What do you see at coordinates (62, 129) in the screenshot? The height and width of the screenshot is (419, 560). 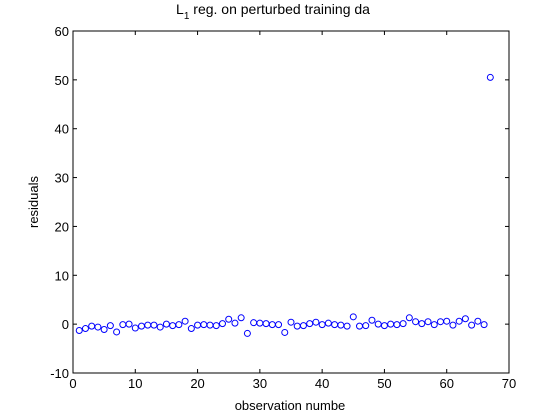 I see `y-tick-label: 40` at bounding box center [62, 129].